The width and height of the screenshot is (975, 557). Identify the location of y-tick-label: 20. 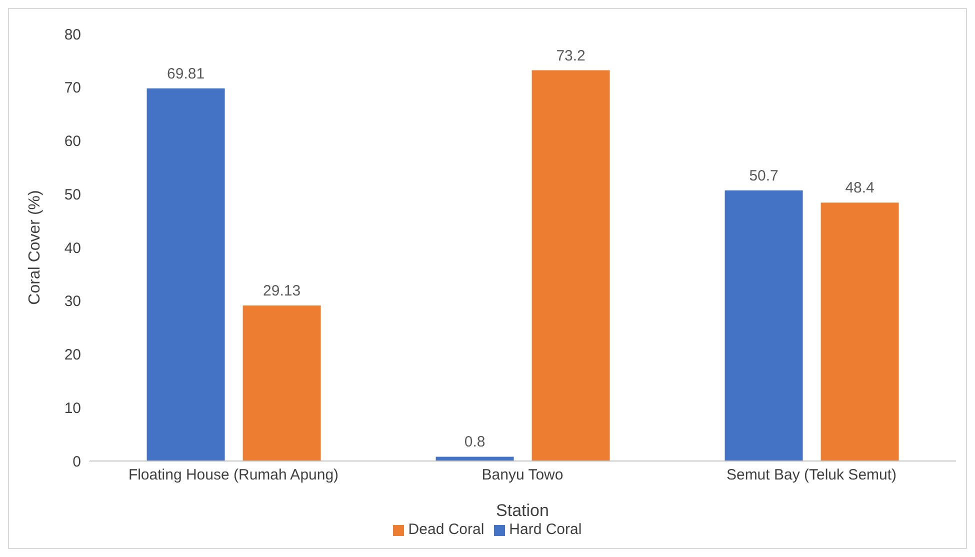
(72, 355).